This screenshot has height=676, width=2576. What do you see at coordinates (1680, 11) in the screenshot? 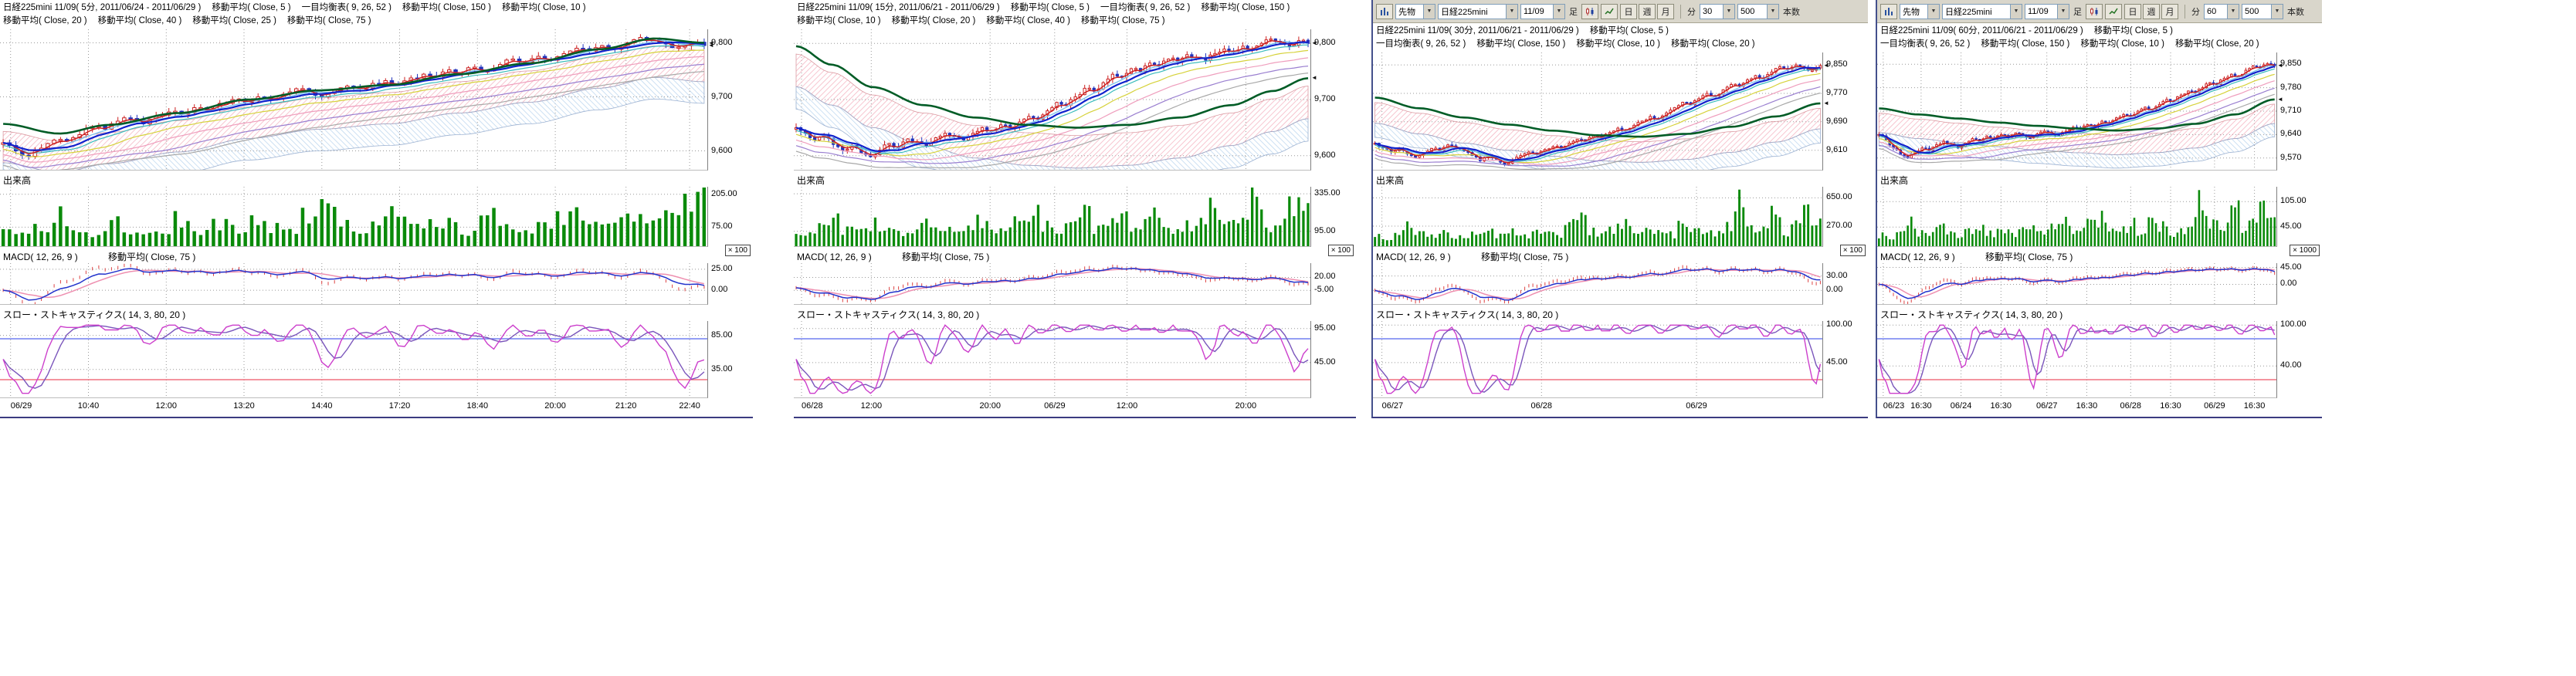
I see `toolbar-separator` at bounding box center [1680, 11].